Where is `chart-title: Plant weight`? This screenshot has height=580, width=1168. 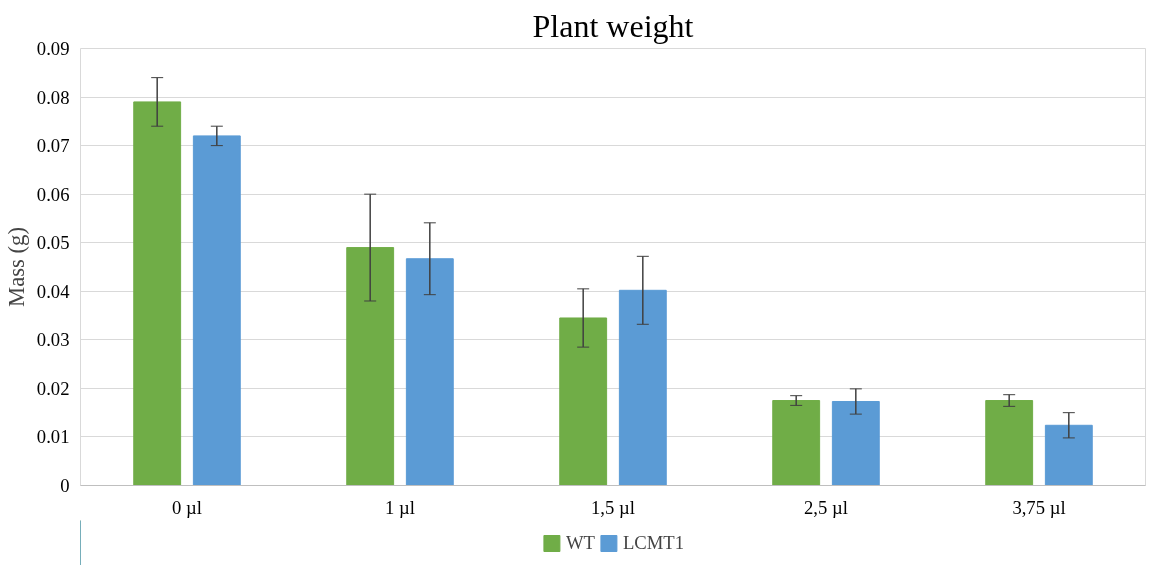
chart-title: Plant weight is located at coordinates (613, 25).